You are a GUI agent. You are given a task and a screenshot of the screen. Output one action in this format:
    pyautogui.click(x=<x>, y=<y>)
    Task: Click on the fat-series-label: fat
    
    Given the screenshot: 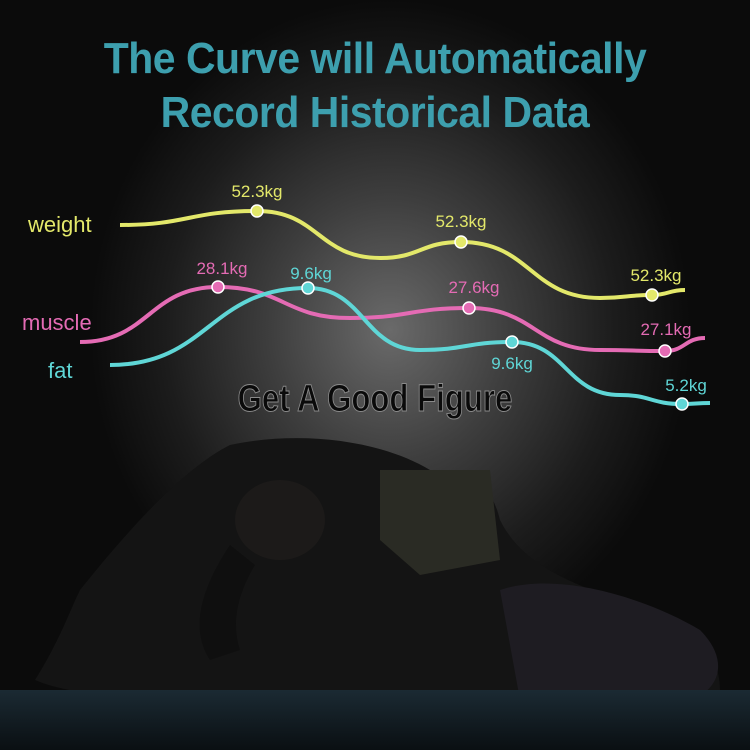 What is the action you would take?
    pyautogui.click(x=60, y=370)
    